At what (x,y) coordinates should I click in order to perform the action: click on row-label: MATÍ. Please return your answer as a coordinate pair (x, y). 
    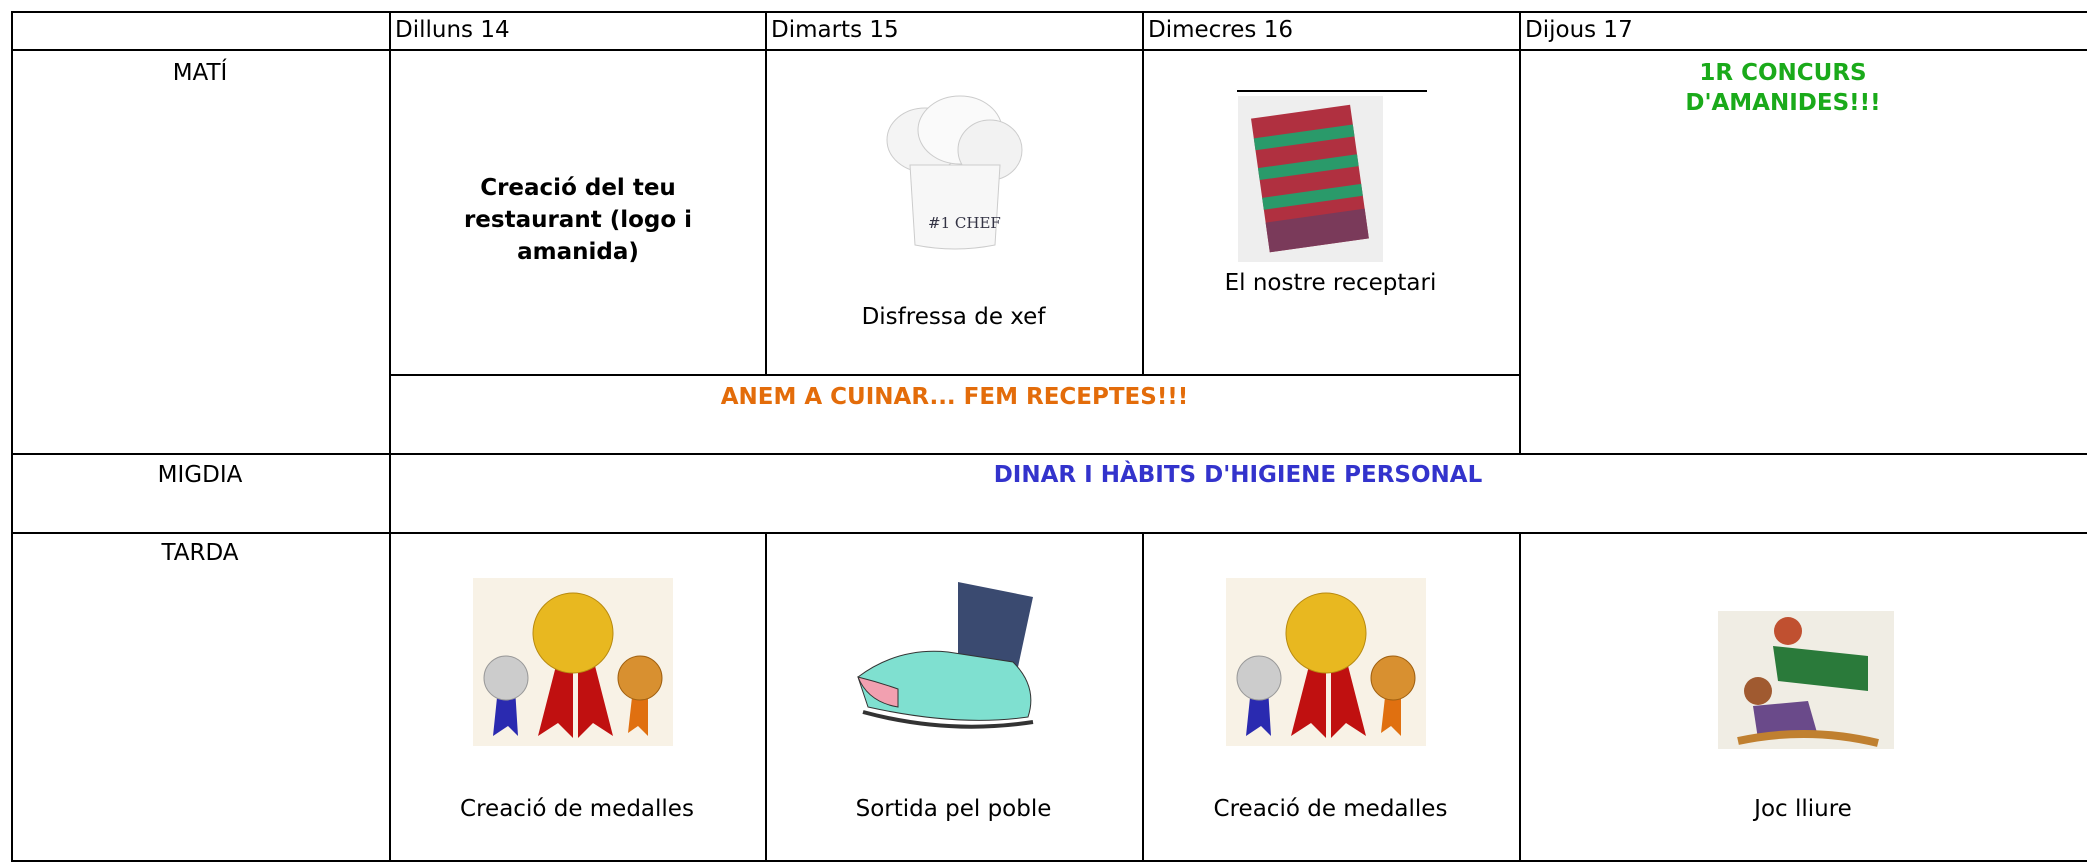
    Looking at the image, I should click on (200, 73).